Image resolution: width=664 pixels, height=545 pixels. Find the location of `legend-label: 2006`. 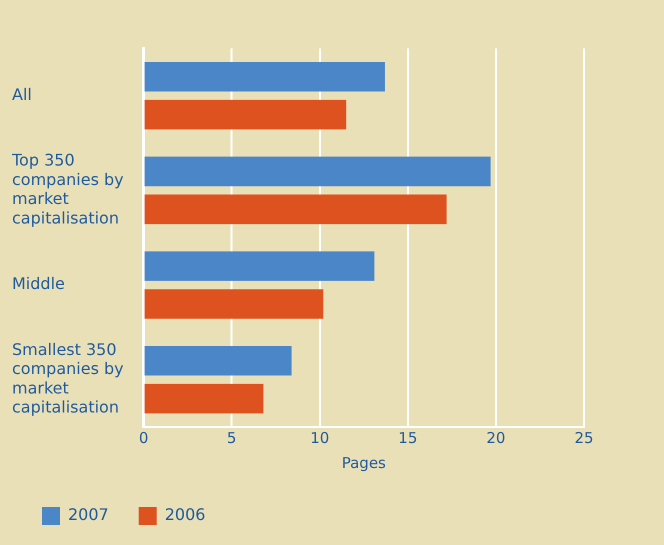

legend-label: 2006 is located at coordinates (185, 514).